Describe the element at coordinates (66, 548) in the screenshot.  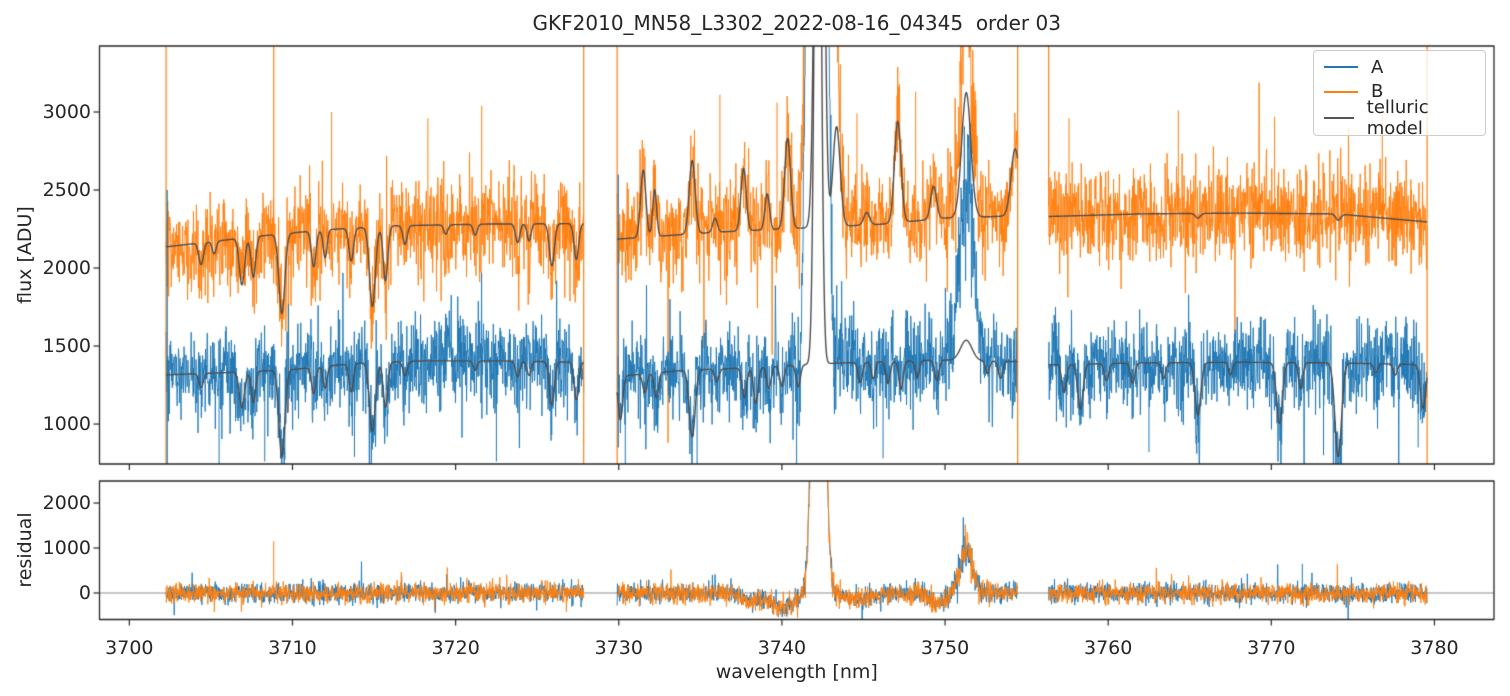
I see `y-tick-label-residual: 1000` at that location.